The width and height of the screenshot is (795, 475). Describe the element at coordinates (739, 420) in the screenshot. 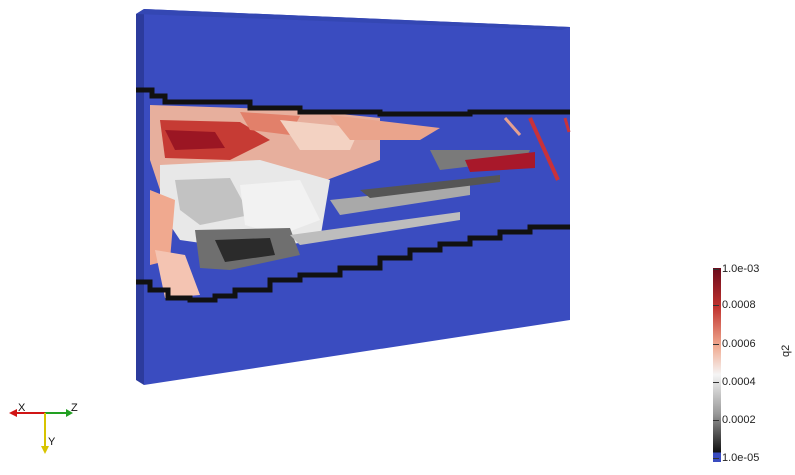

I see `colorbar-tick-label: 0.0002` at that location.